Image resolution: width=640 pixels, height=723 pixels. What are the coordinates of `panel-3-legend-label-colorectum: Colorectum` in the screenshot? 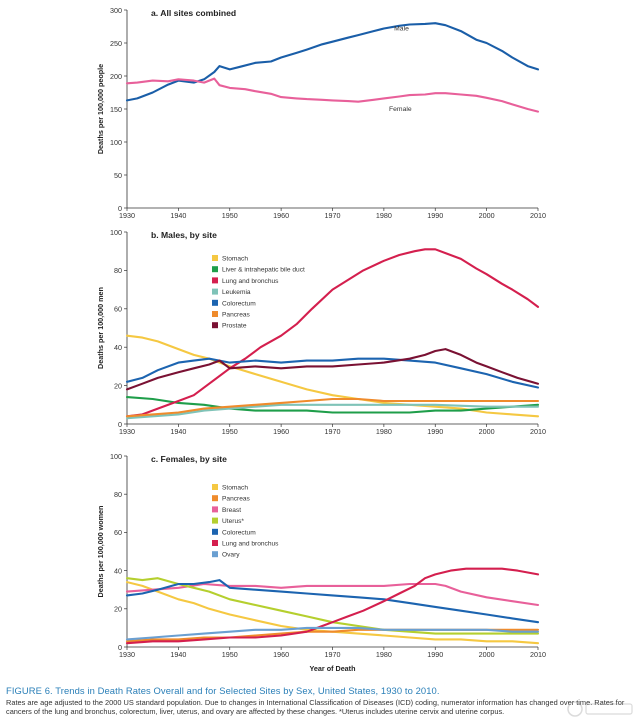 It's located at (239, 532).